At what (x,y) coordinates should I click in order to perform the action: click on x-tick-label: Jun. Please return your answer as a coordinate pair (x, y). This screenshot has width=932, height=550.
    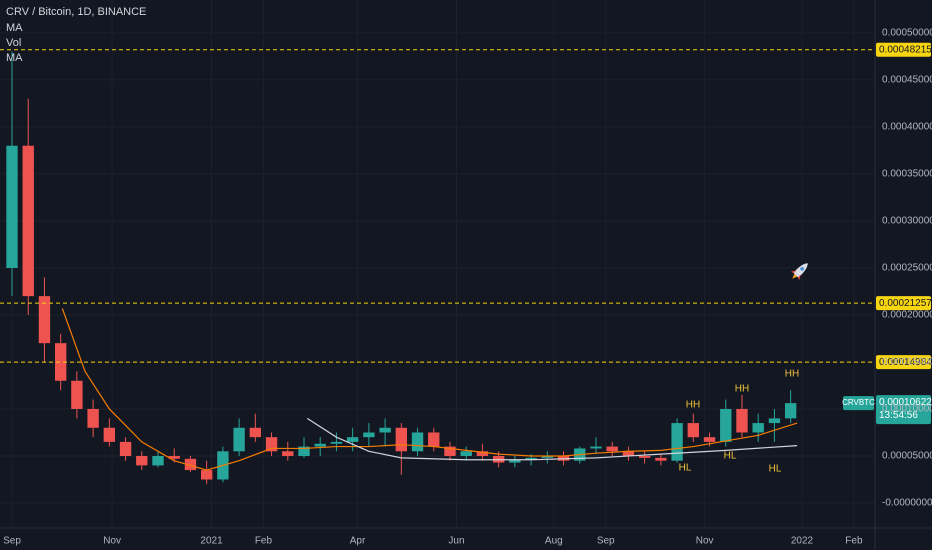
    Looking at the image, I should click on (456, 541).